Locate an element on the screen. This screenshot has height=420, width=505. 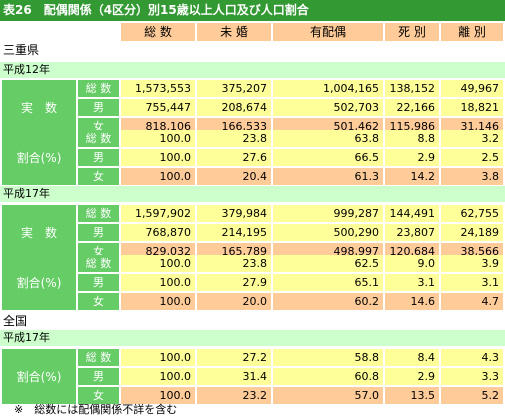
column-header: 未 婚 is located at coordinates (234, 32).